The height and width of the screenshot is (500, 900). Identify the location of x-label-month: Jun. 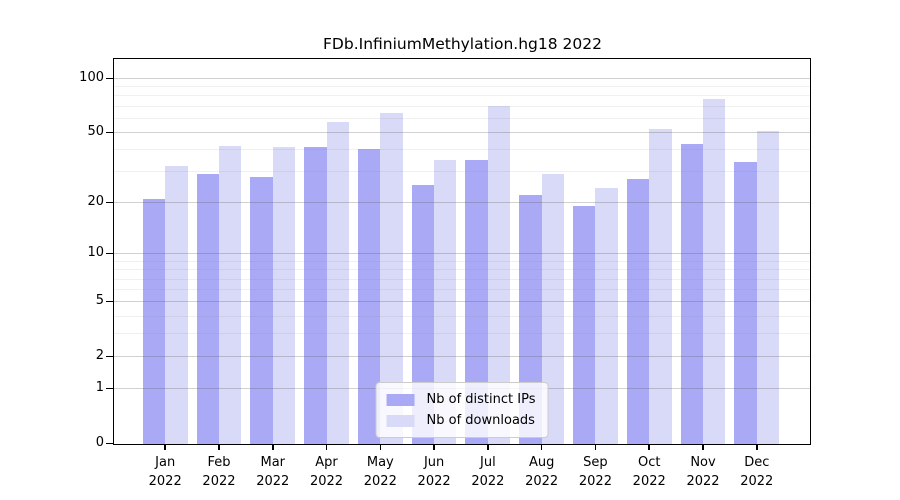
(434, 462).